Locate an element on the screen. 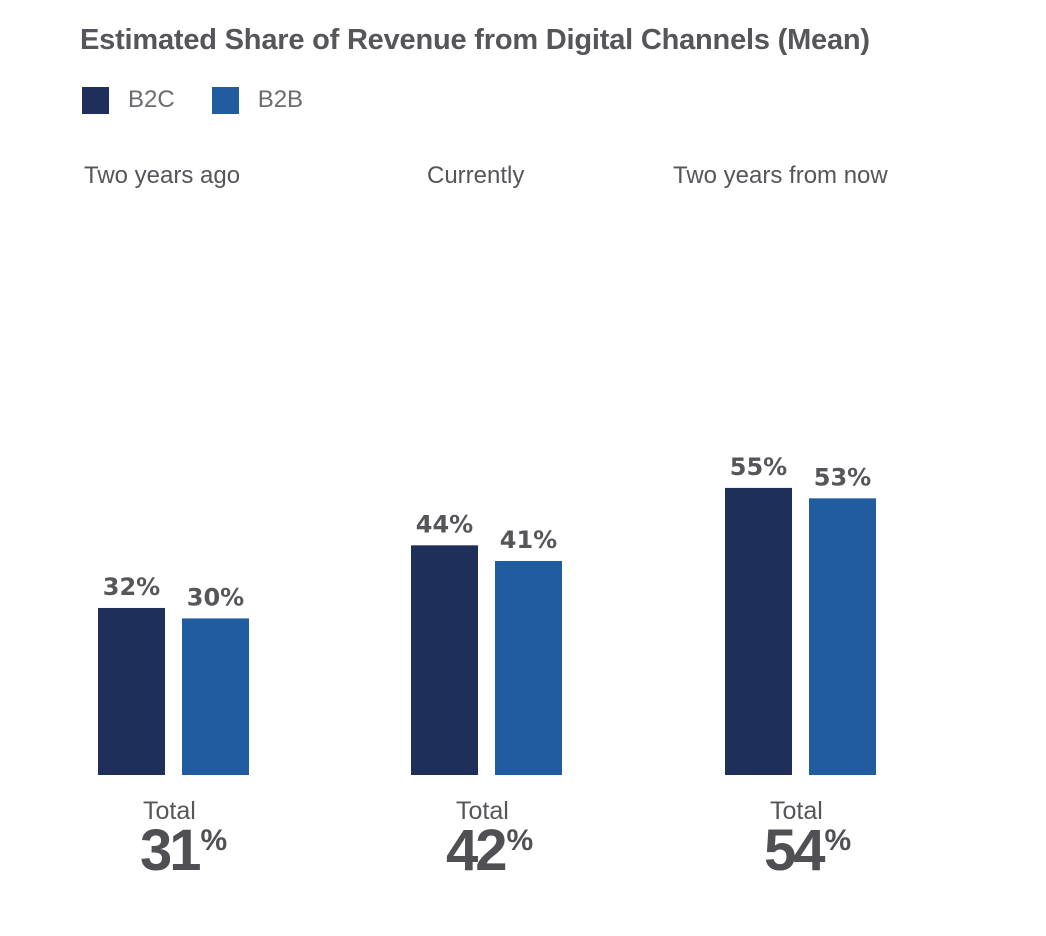  legend-label-b2c: B2C is located at coordinates (151, 99).